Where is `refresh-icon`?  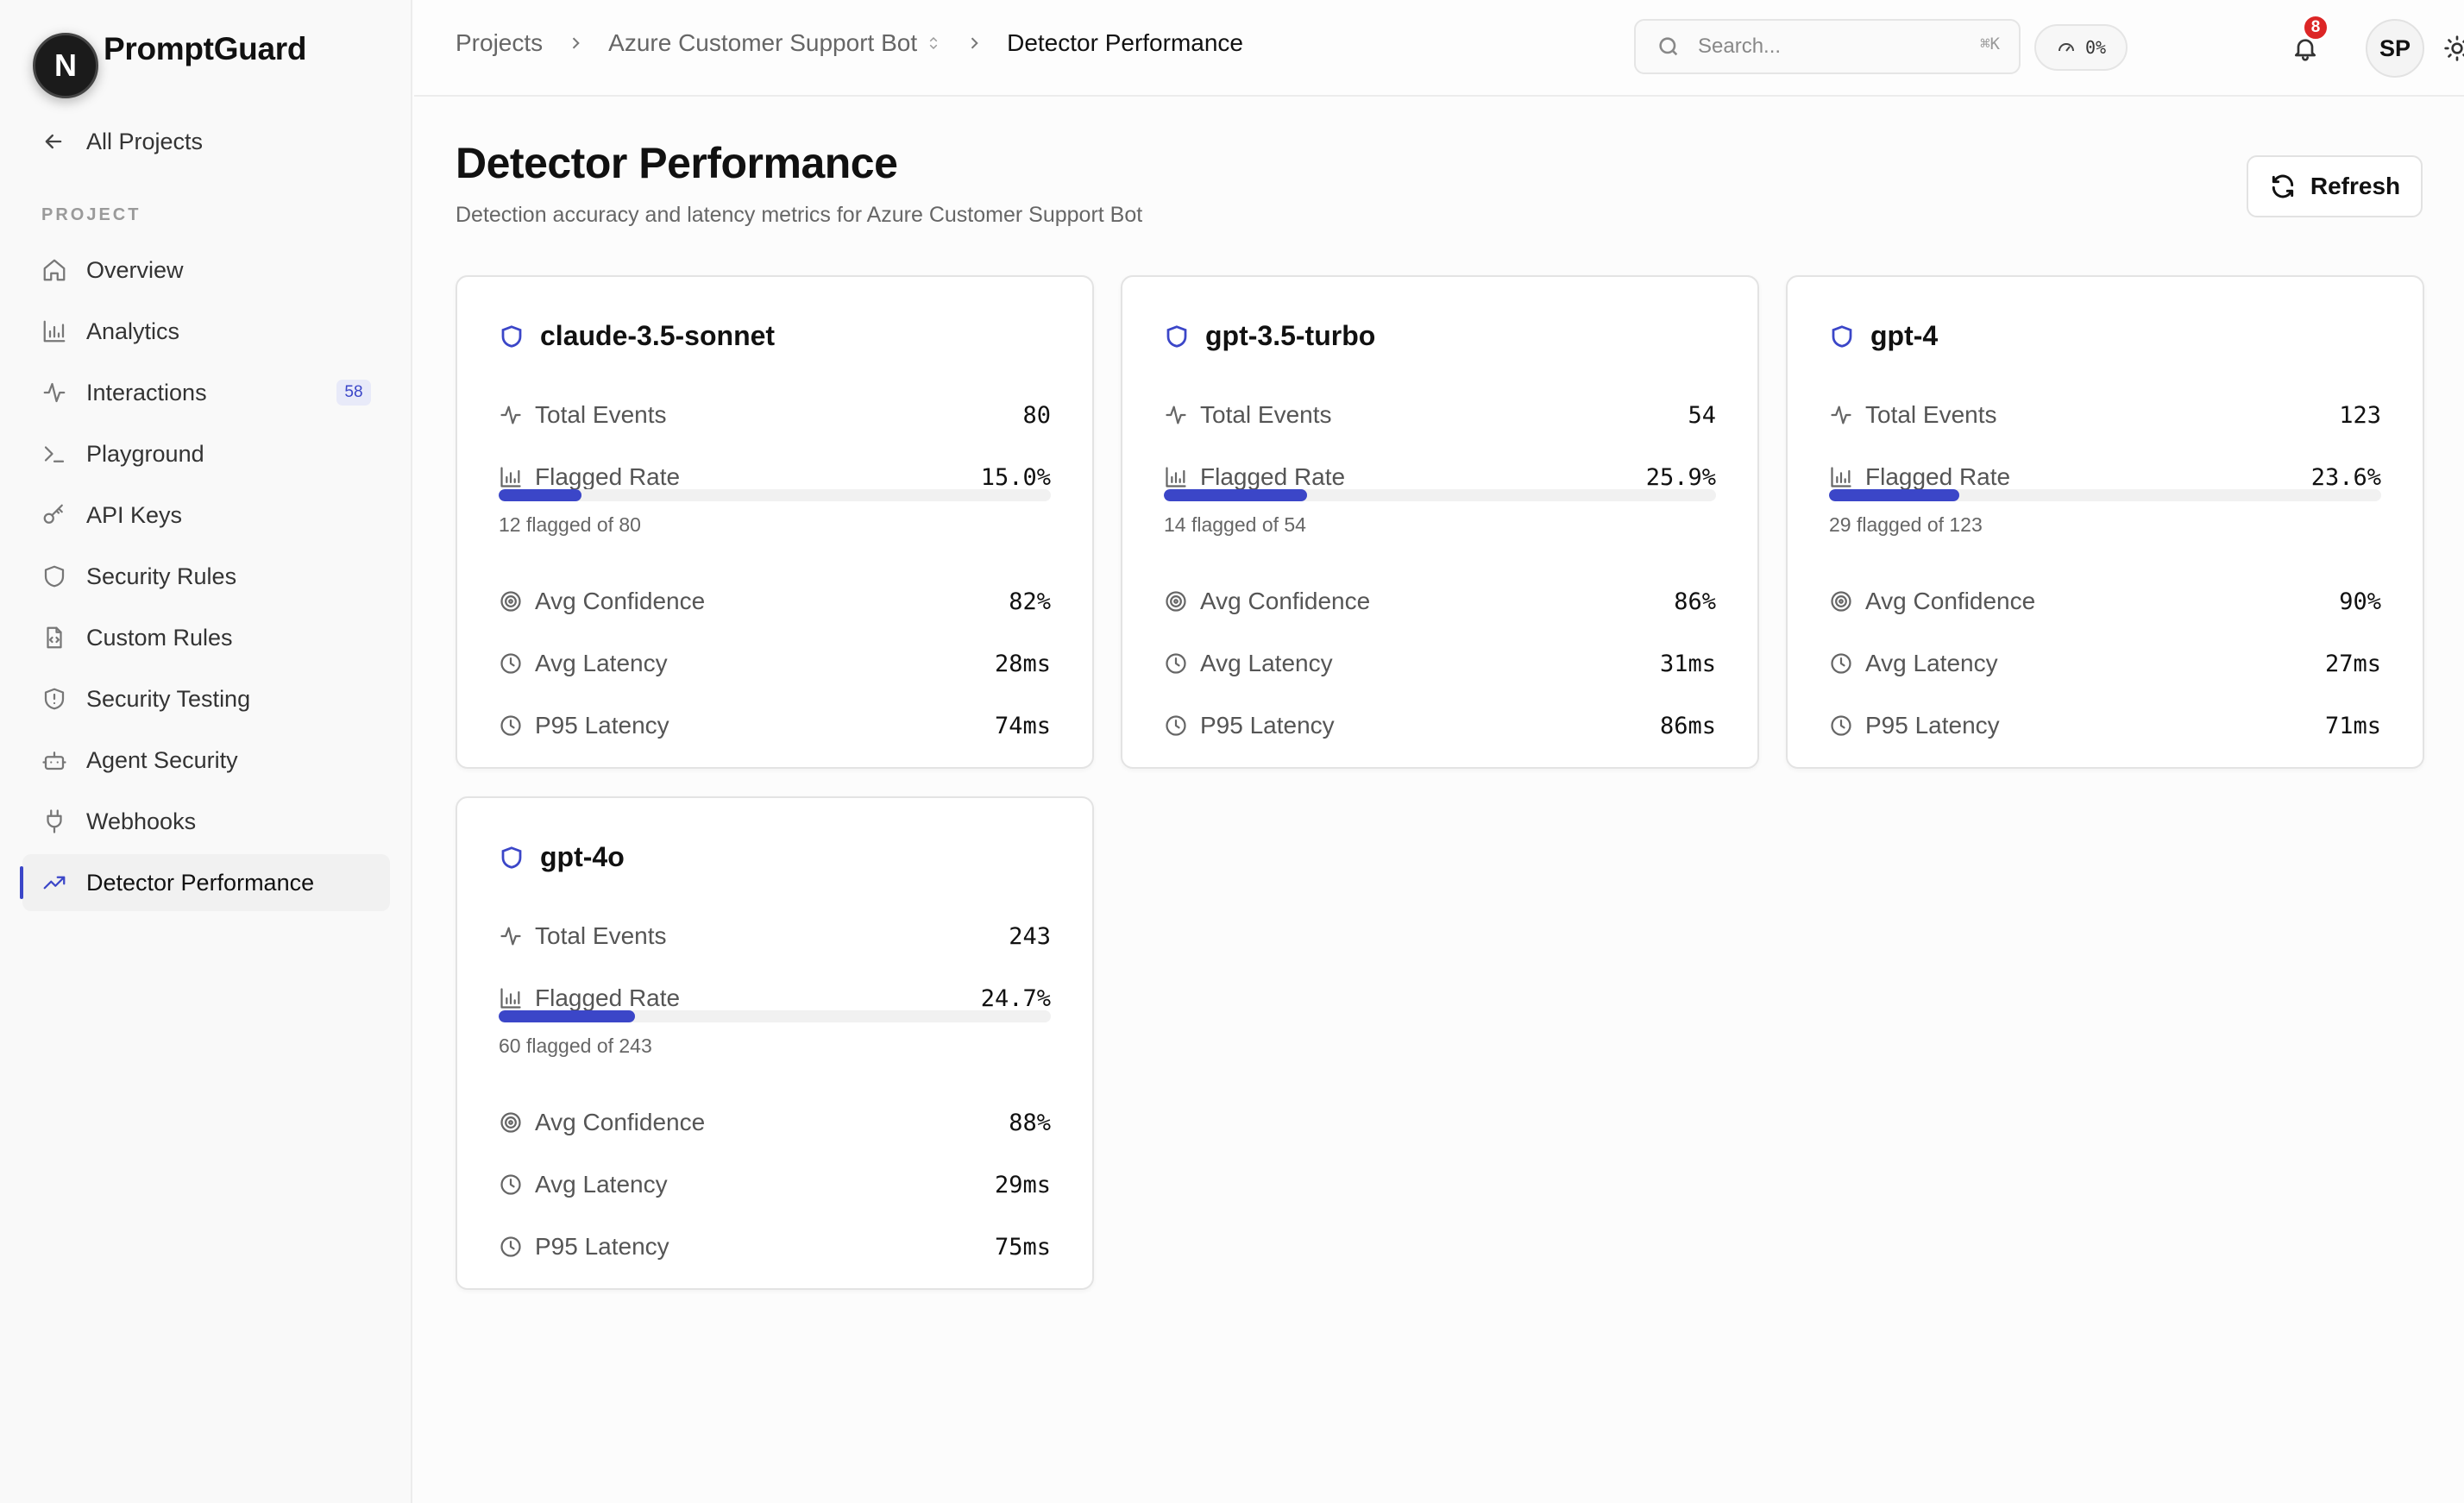 refresh-icon is located at coordinates (2282, 186).